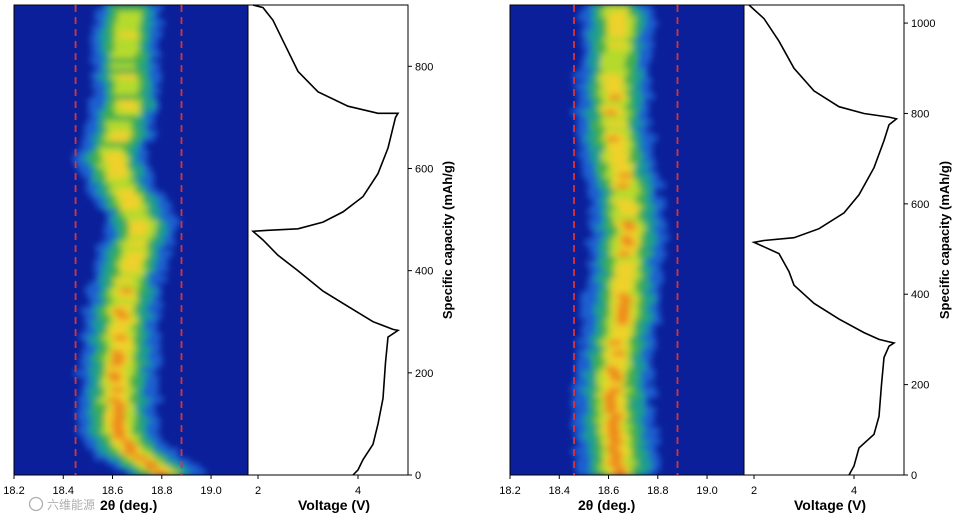 This screenshot has height=519, width=957. Describe the element at coordinates (706, 491) in the screenshot. I see `x-tick-label: 19.0` at that location.